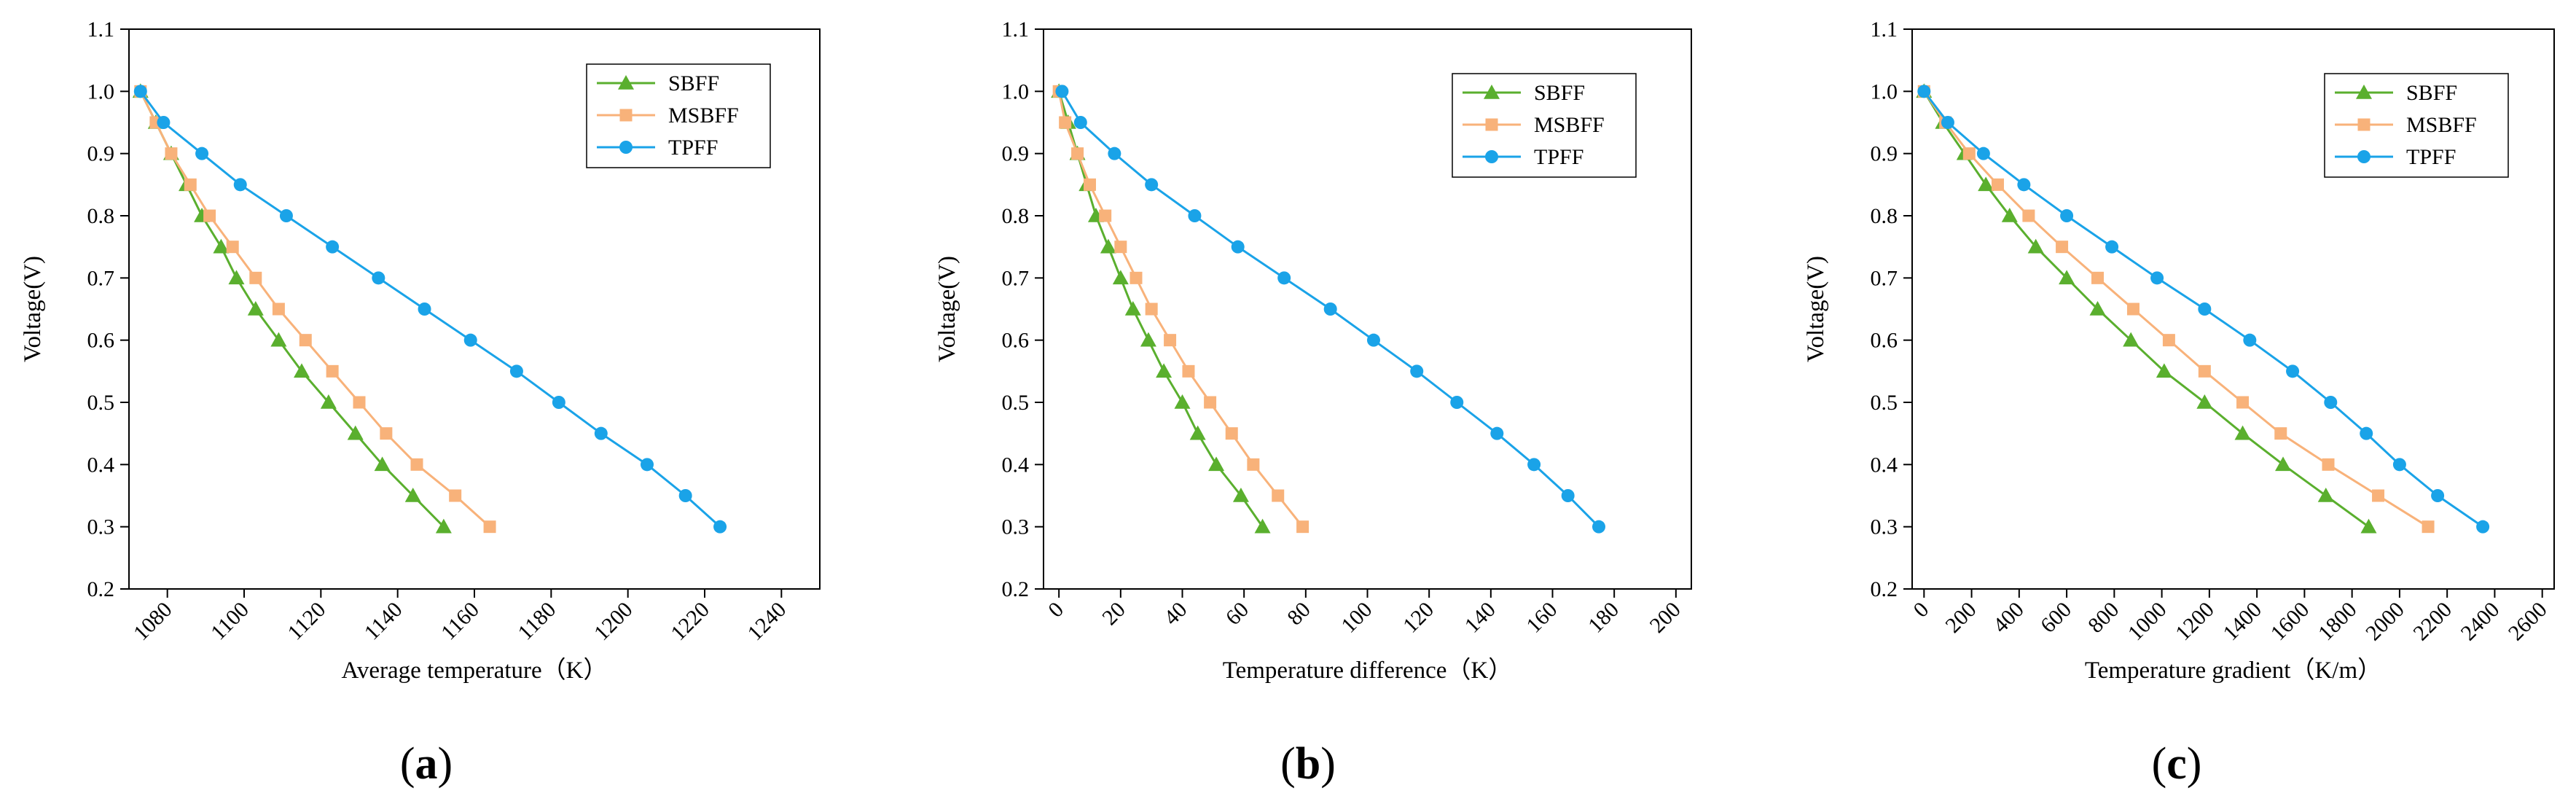 The height and width of the screenshot is (812, 2576). What do you see at coordinates (693, 148) in the screenshot?
I see `legend-label: TPFF` at bounding box center [693, 148].